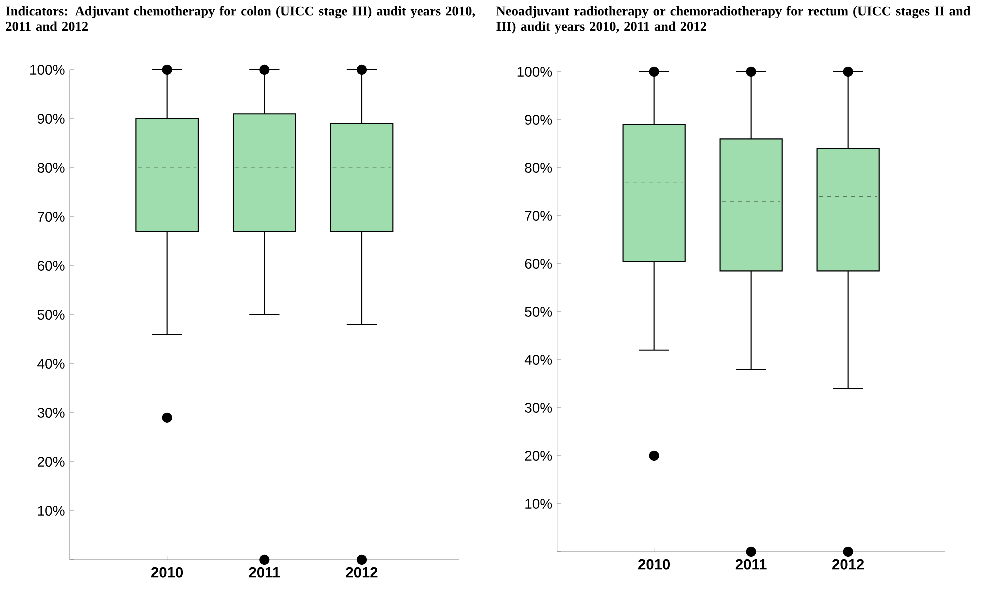 Image resolution: width=990 pixels, height=590 pixels. I want to click on chart-title: Neoadjuvant radiotherapy or chemoradiotherapy for rectum (UICC stages II and III) audit years 2010, 2011 and 2012, so click(733, 20).